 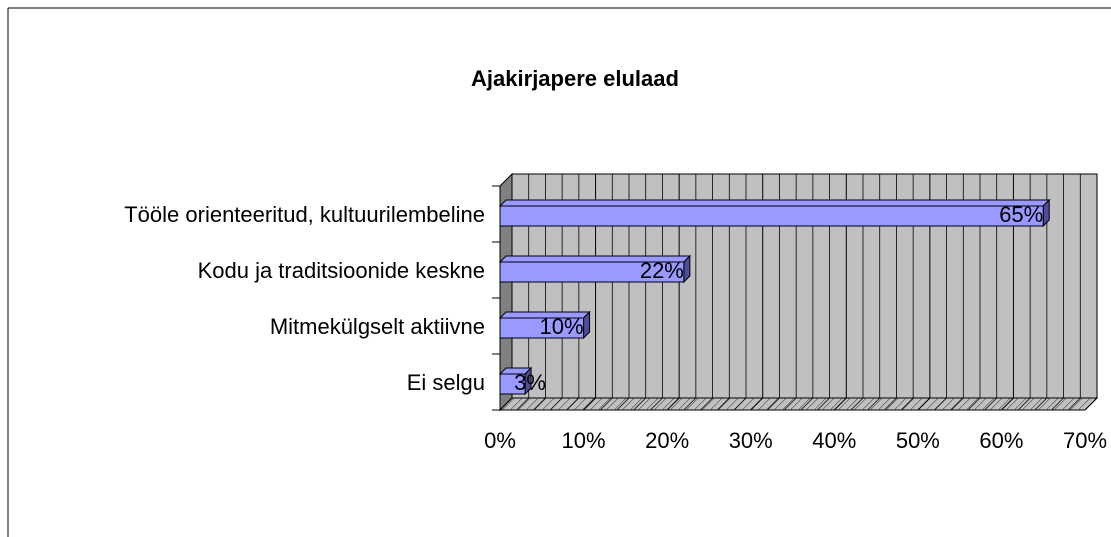 I want to click on x-tick-label: 30%, so click(x=751, y=440).